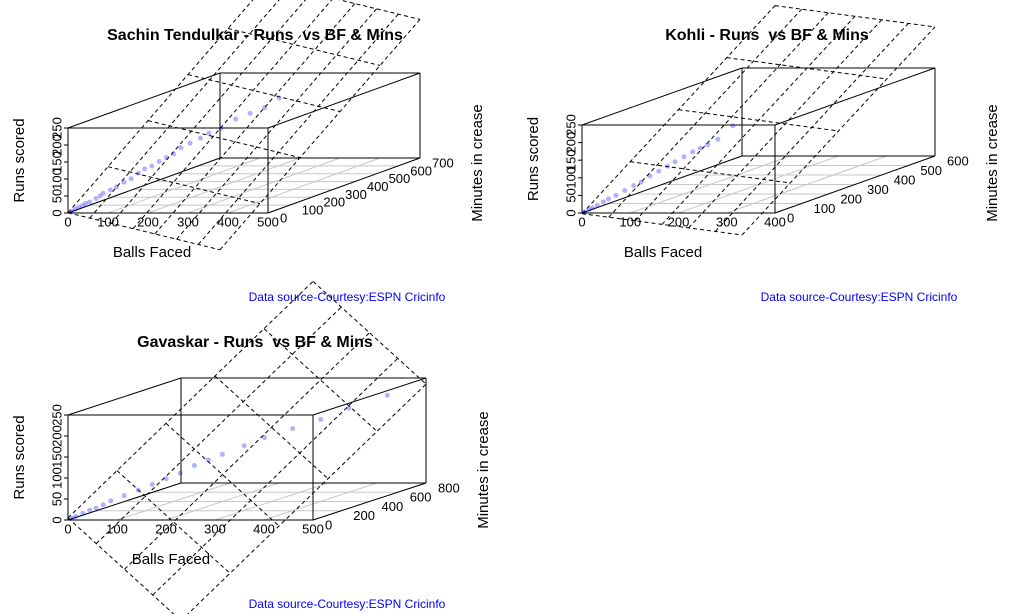  Describe the element at coordinates (255, 35) in the screenshot. I see `chart-title: Sachin Tendulkar - Runs vs BF & Mins` at that location.